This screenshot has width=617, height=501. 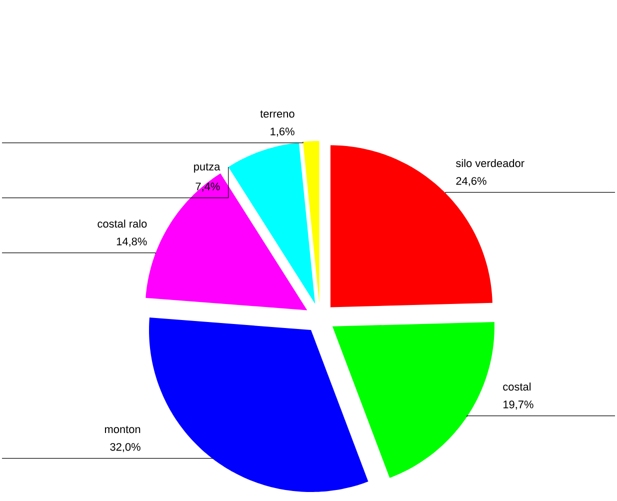 What do you see at coordinates (471, 181) in the screenshot?
I see `data-label: 24,6%` at bounding box center [471, 181].